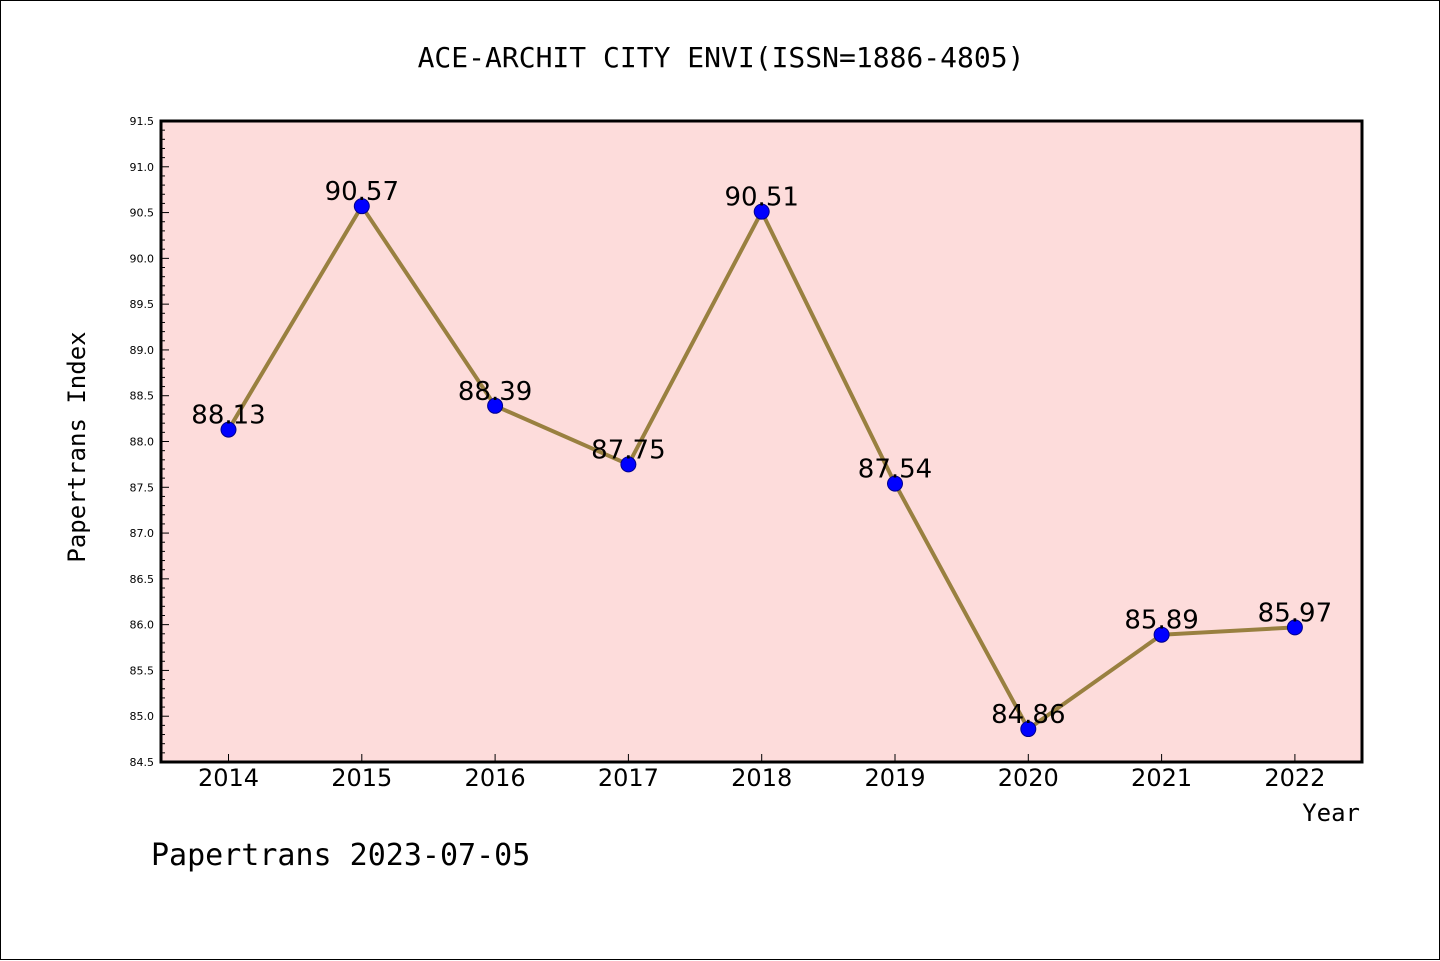 The image size is (1440, 961). What do you see at coordinates (362, 192) in the screenshot?
I see `data-label: 90.57` at bounding box center [362, 192].